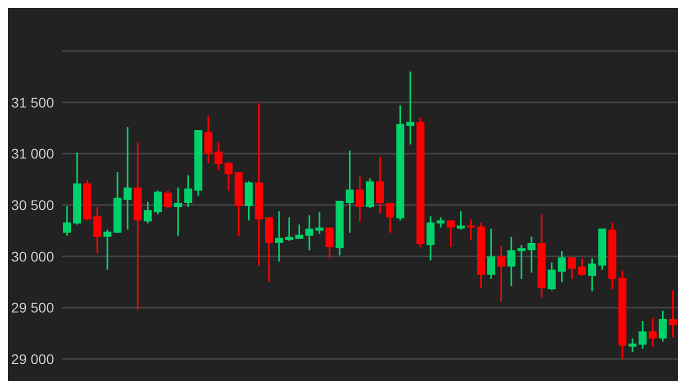 Image resolution: width=678 pixels, height=381 pixels. Describe the element at coordinates (32, 204) in the screenshot. I see `y-tick-label: 30 500` at that location.